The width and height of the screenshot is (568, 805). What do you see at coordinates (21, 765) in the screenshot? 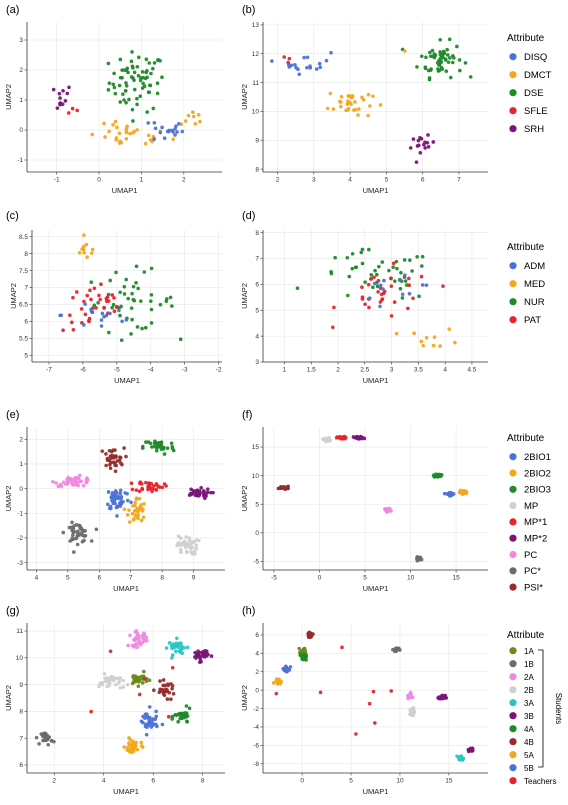
I see `y-tick-label: 6` at bounding box center [21, 765].